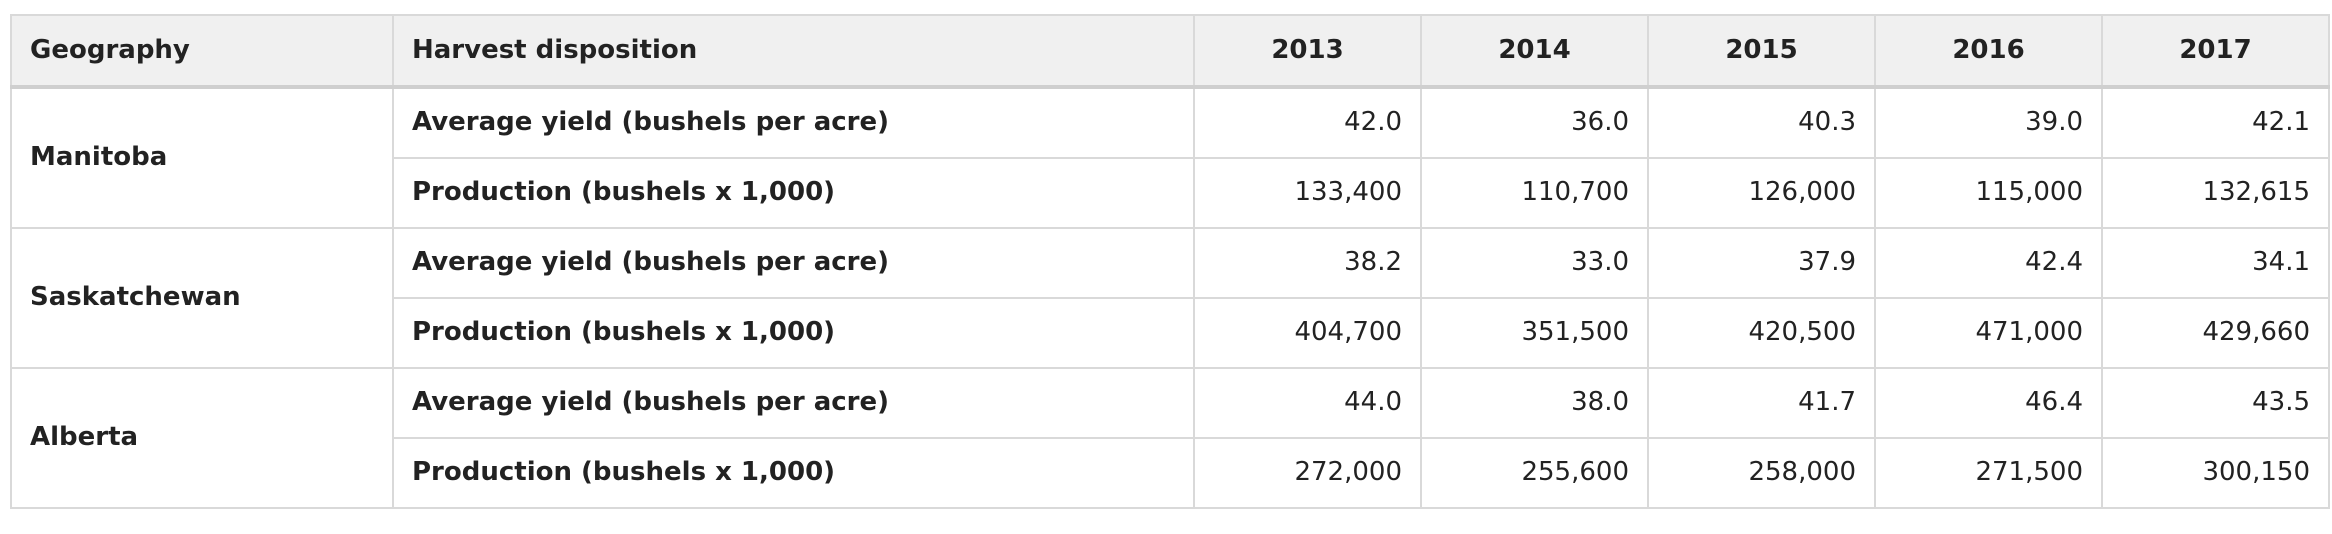 The height and width of the screenshot is (534, 2332). I want to click on value-cell: 36.0, so click(1534, 122).